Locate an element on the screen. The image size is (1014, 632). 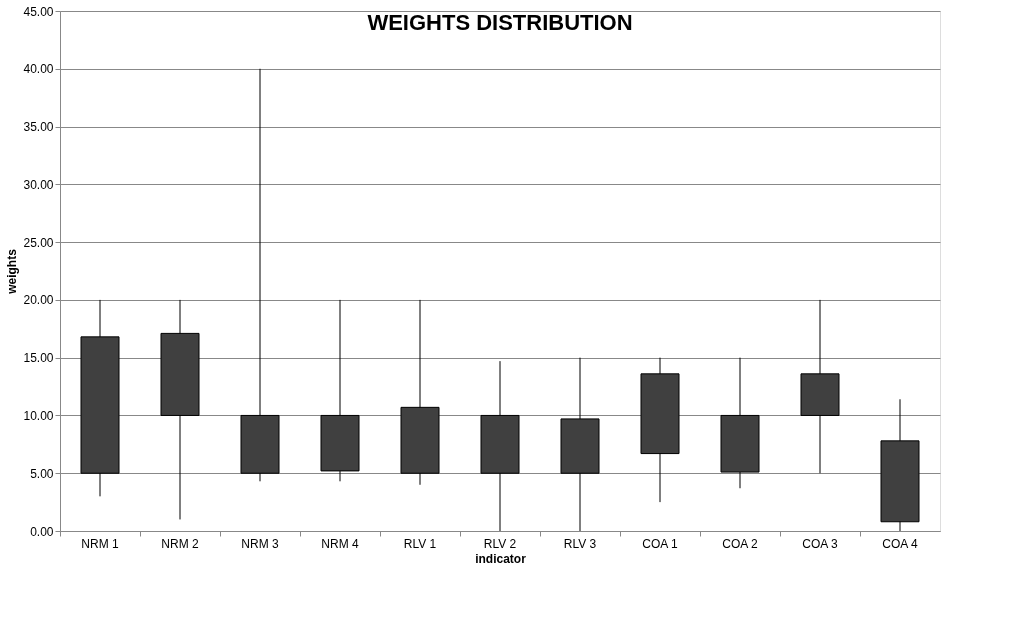
x-tick-label: NRM 2 is located at coordinates (180, 543).